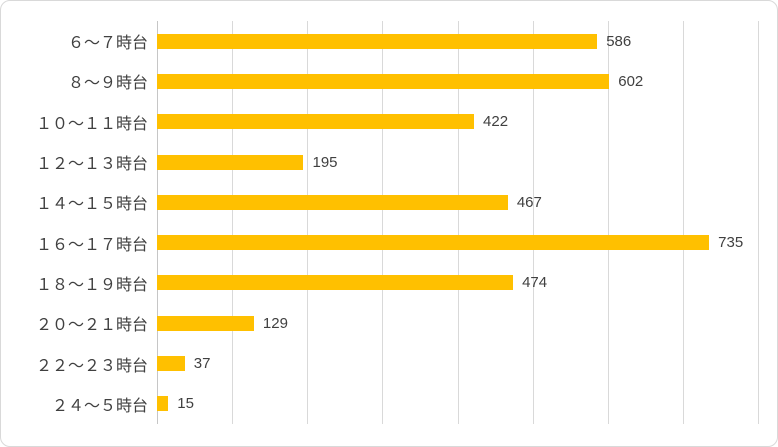 The height and width of the screenshot is (447, 778). I want to click on chart-row: １０～１１時台 422, so click(379, 122).